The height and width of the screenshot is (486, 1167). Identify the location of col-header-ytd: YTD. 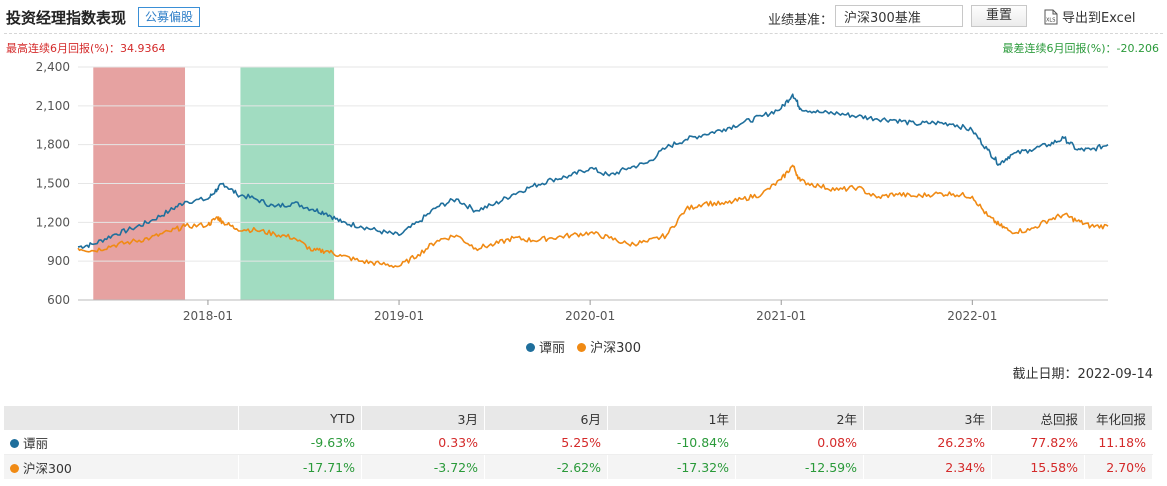
(300, 418).